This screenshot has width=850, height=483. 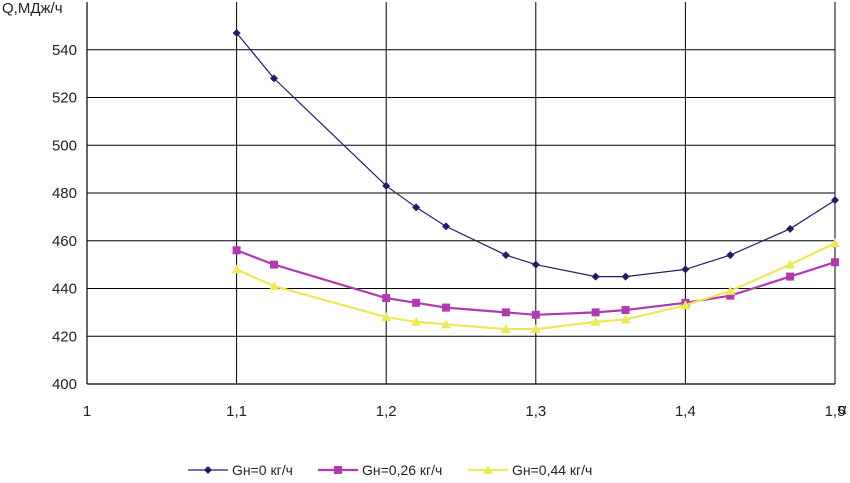 What do you see at coordinates (236, 411) in the screenshot?
I see `x-tick-label: 1,1` at bounding box center [236, 411].